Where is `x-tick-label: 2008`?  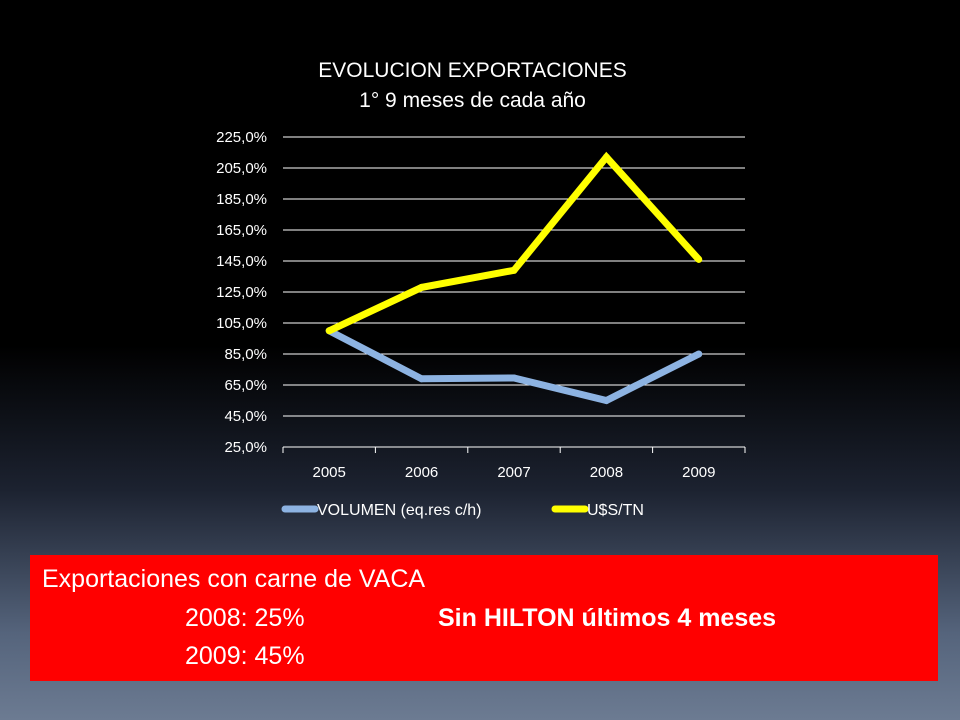 x-tick-label: 2008 is located at coordinates (606, 472).